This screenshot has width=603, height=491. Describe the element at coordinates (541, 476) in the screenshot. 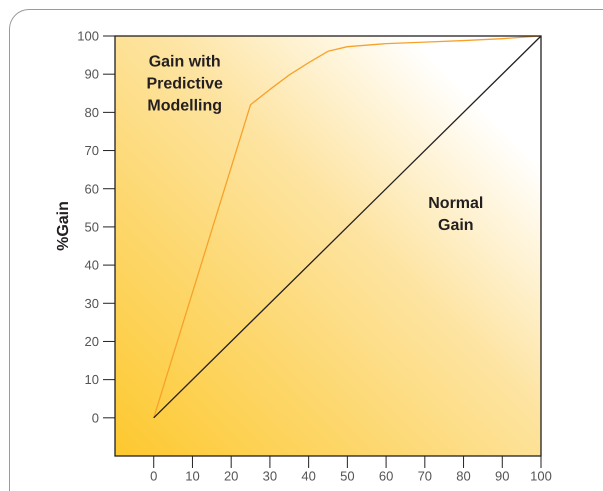

I see `x-tick-label: 100` at that location.